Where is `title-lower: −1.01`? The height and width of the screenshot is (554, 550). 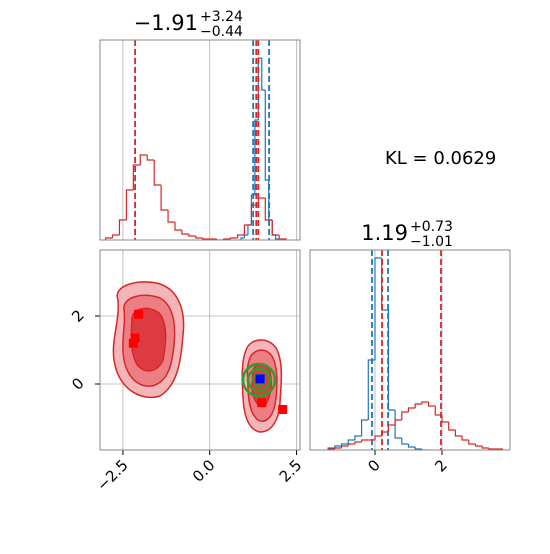
title-lower: −1.01 is located at coordinates (431, 242).